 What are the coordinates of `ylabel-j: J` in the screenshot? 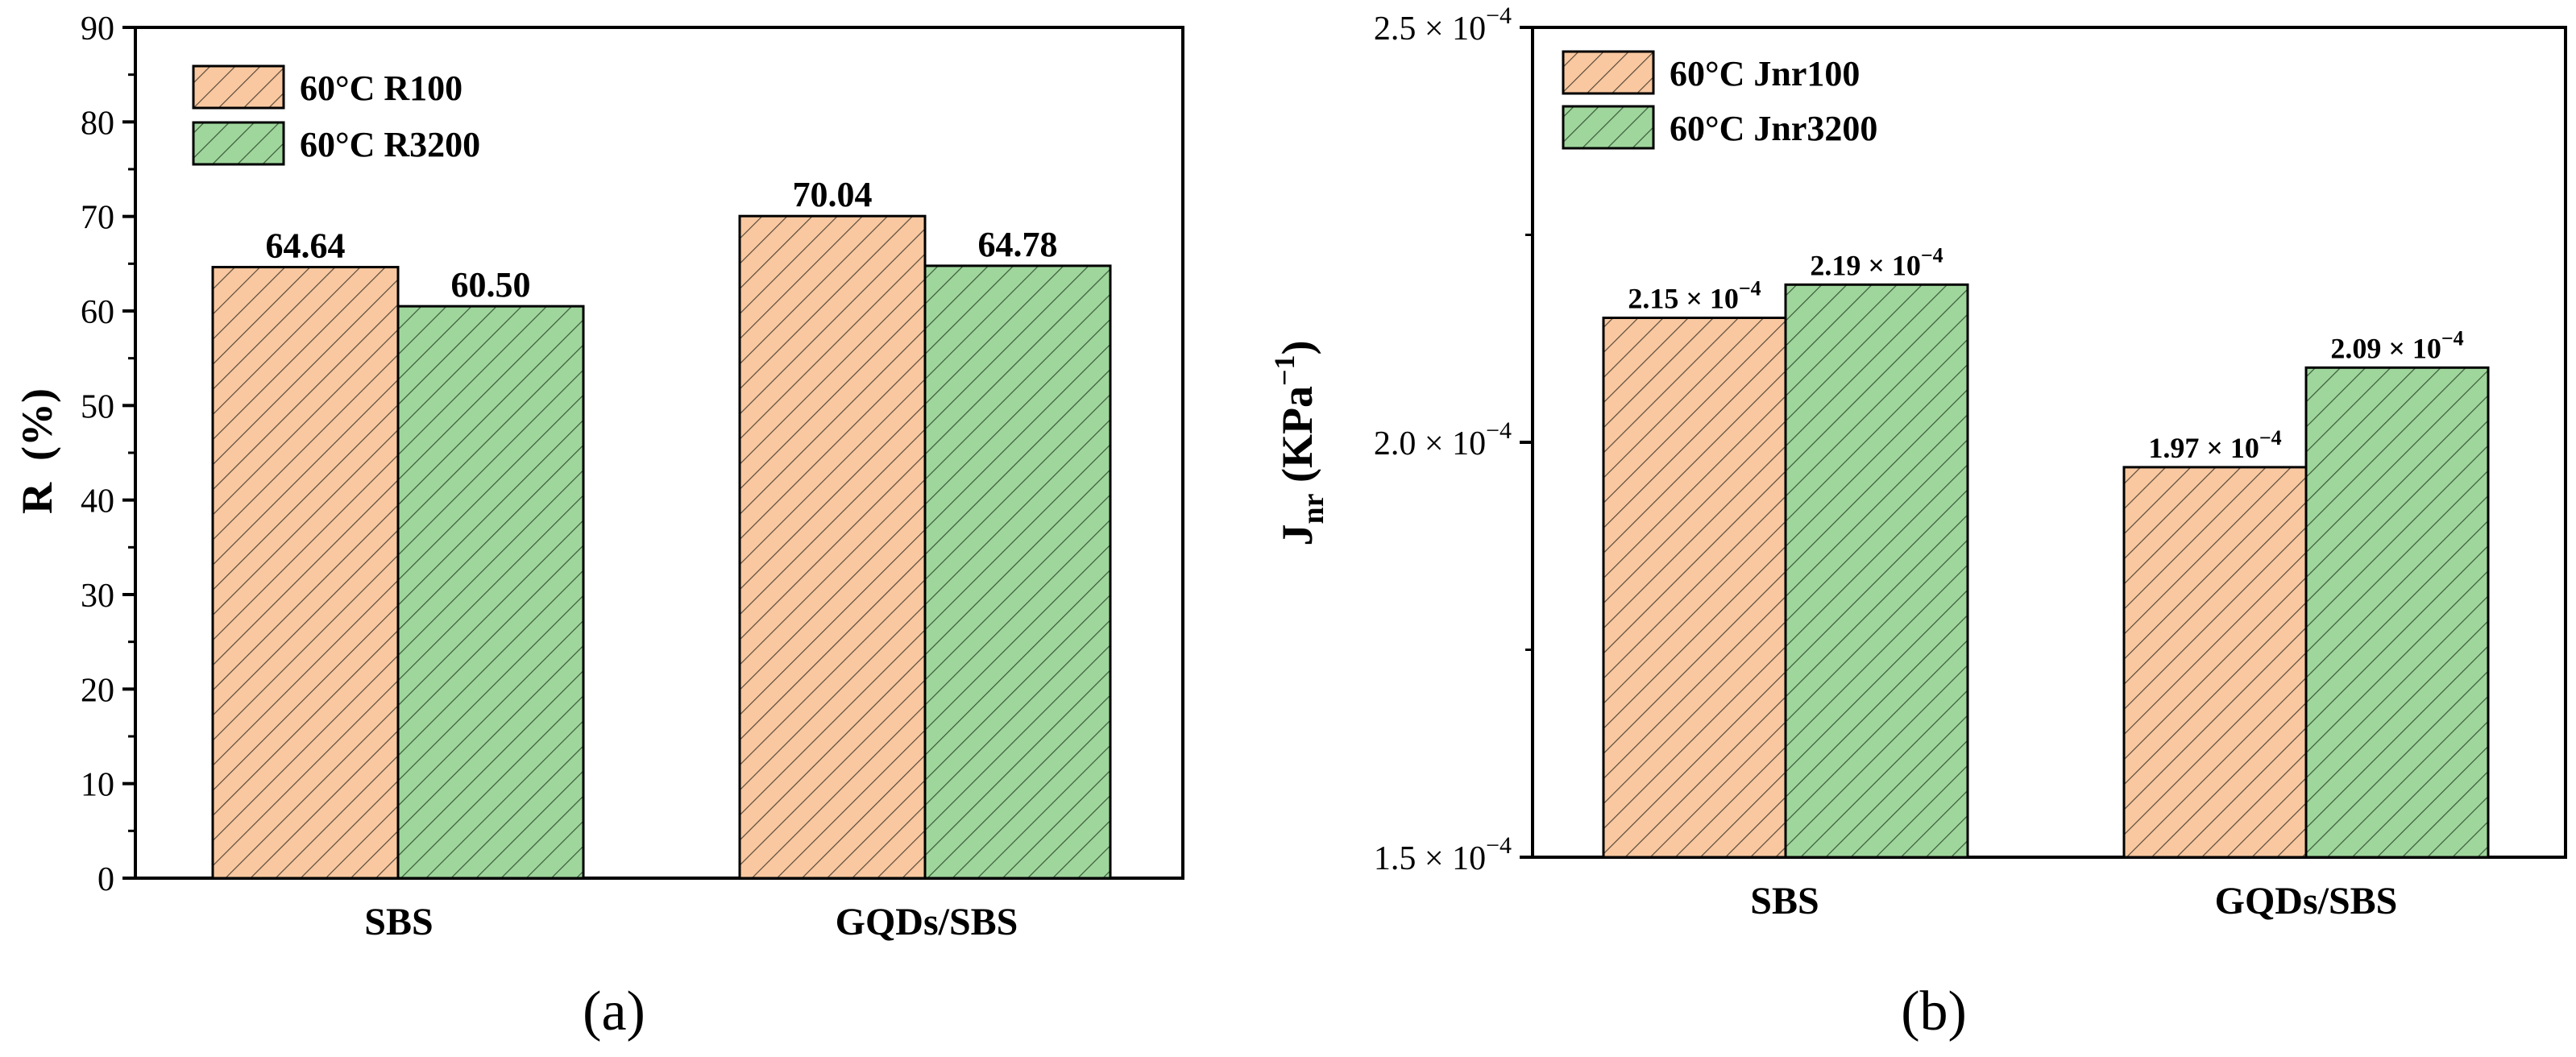 It's located at (1297, 534).